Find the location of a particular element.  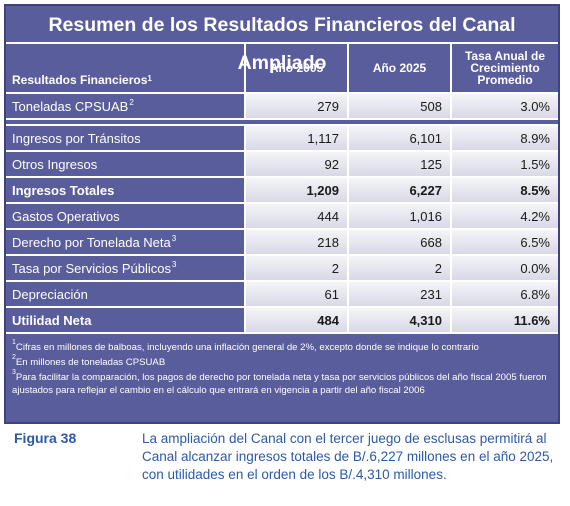

table-row: Toneladas CPSUAB 2 279 508 3.0% is located at coordinates (282, 107).